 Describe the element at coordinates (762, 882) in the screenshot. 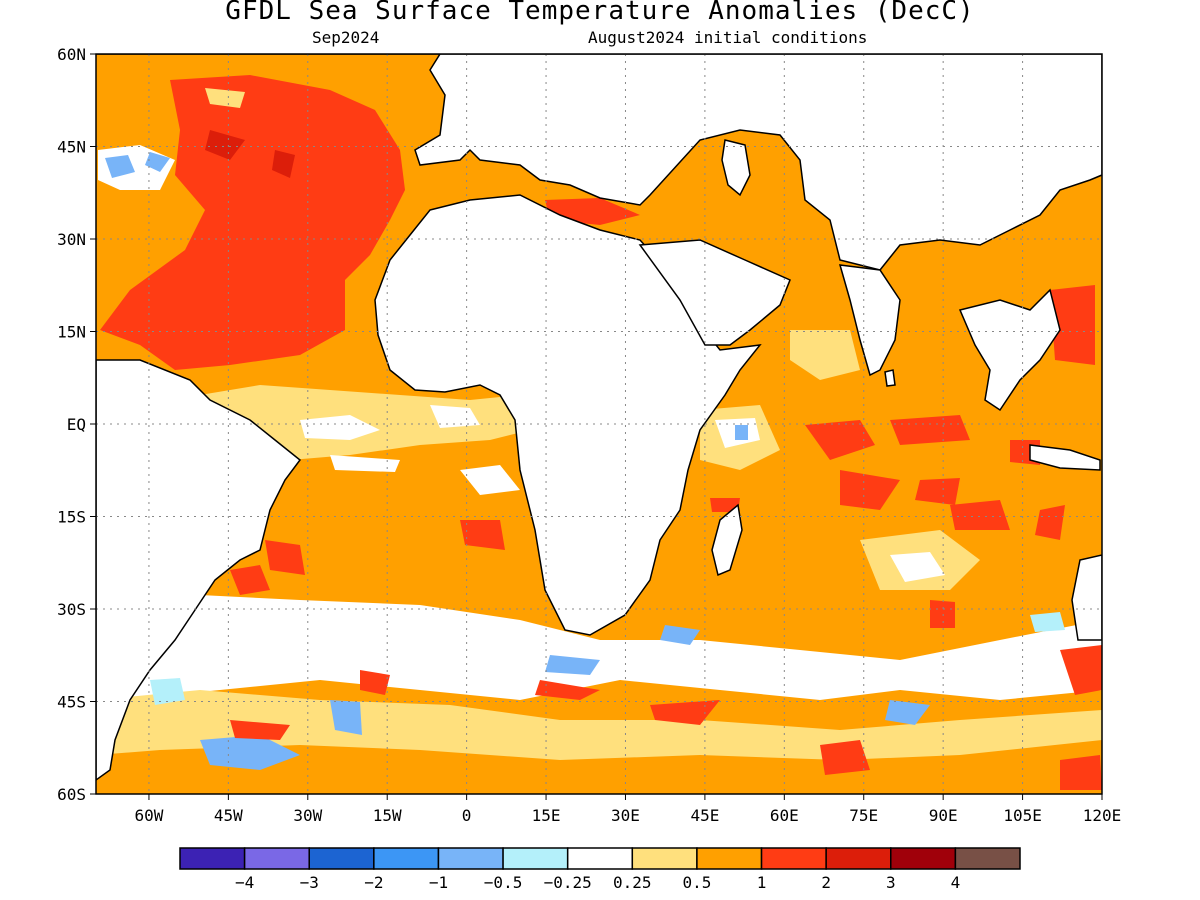

I see `colorbar-label: 1` at that location.